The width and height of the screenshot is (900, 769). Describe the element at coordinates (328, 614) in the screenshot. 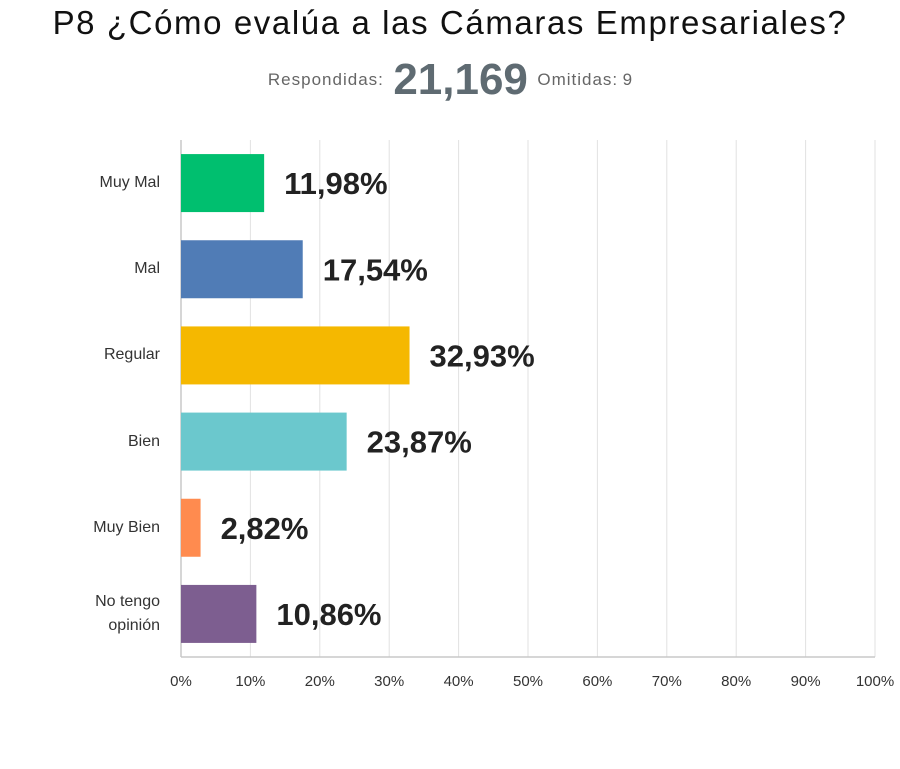

I see `bar-value-label: 10,86%` at that location.